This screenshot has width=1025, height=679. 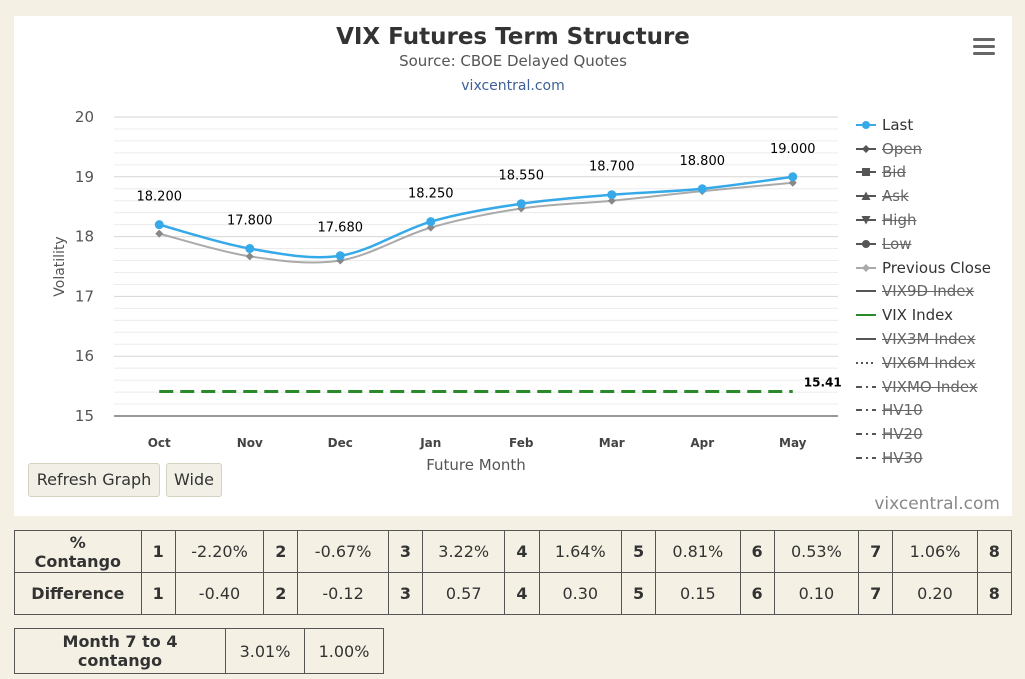 I want to click on legend-item: VIX Index, so click(x=934, y=315).